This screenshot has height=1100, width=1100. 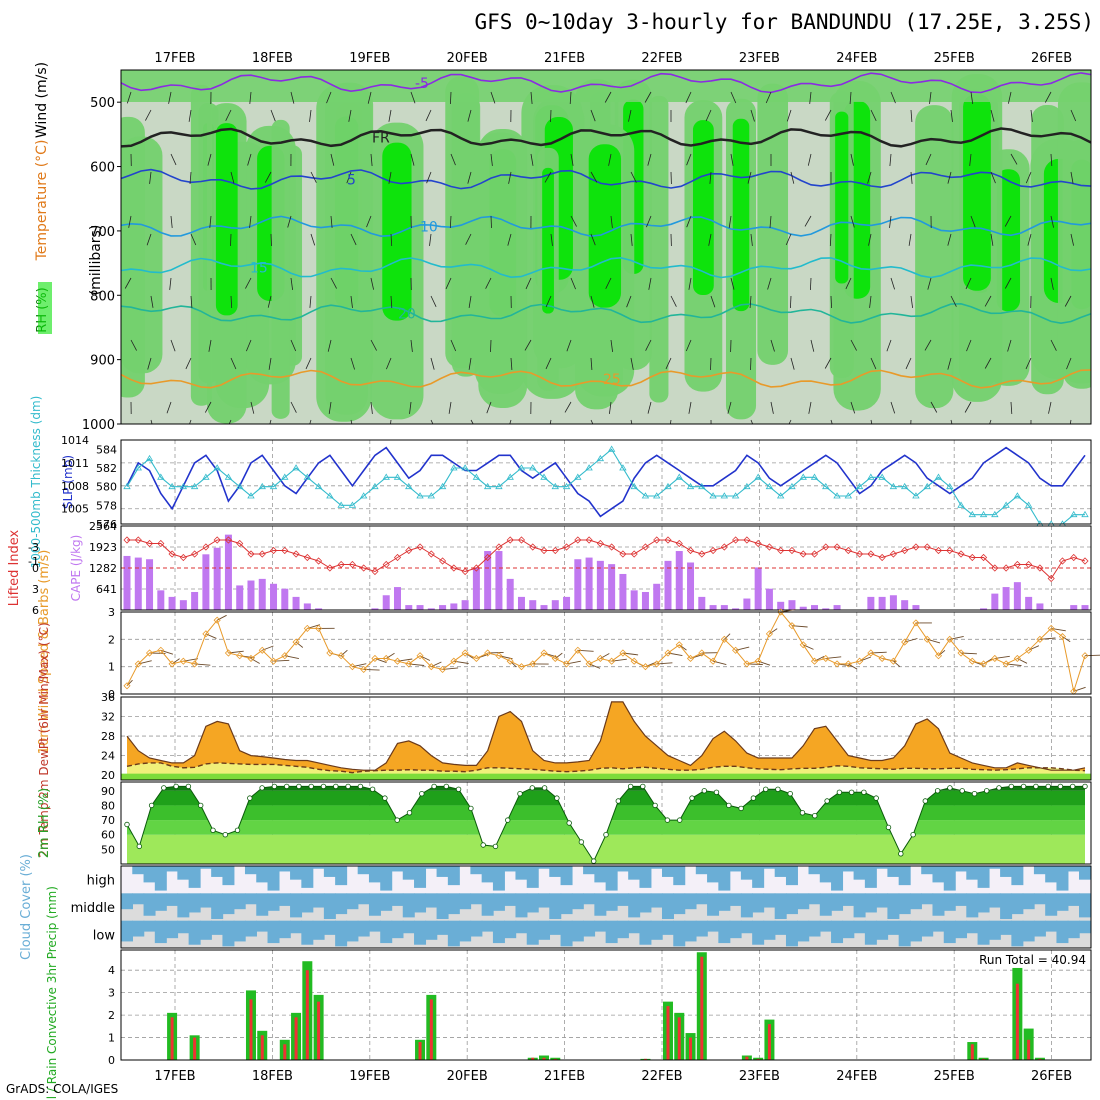 I want to click on axis-label: Total / Rain Convective 3hr Precip (mm), so click(x=52, y=993).